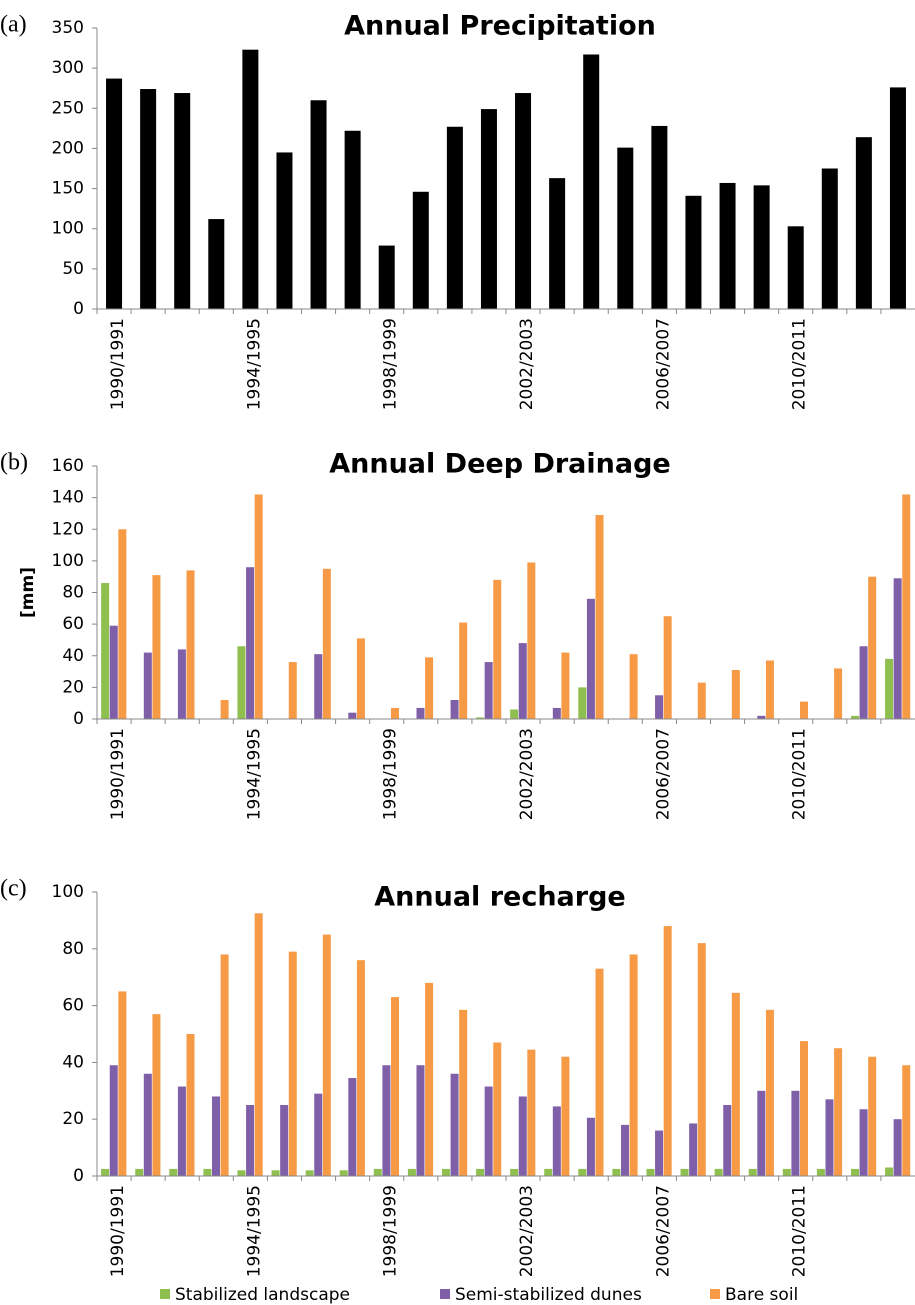  Describe the element at coordinates (73, 949) in the screenshot. I see `y-tick-label: 80` at that location.